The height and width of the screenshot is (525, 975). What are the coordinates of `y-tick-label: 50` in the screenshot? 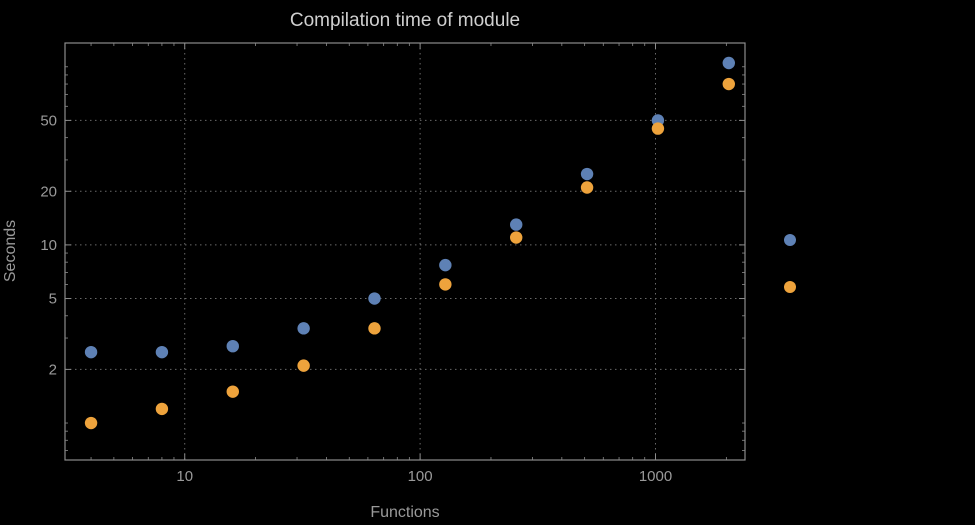 It's located at (48, 120).